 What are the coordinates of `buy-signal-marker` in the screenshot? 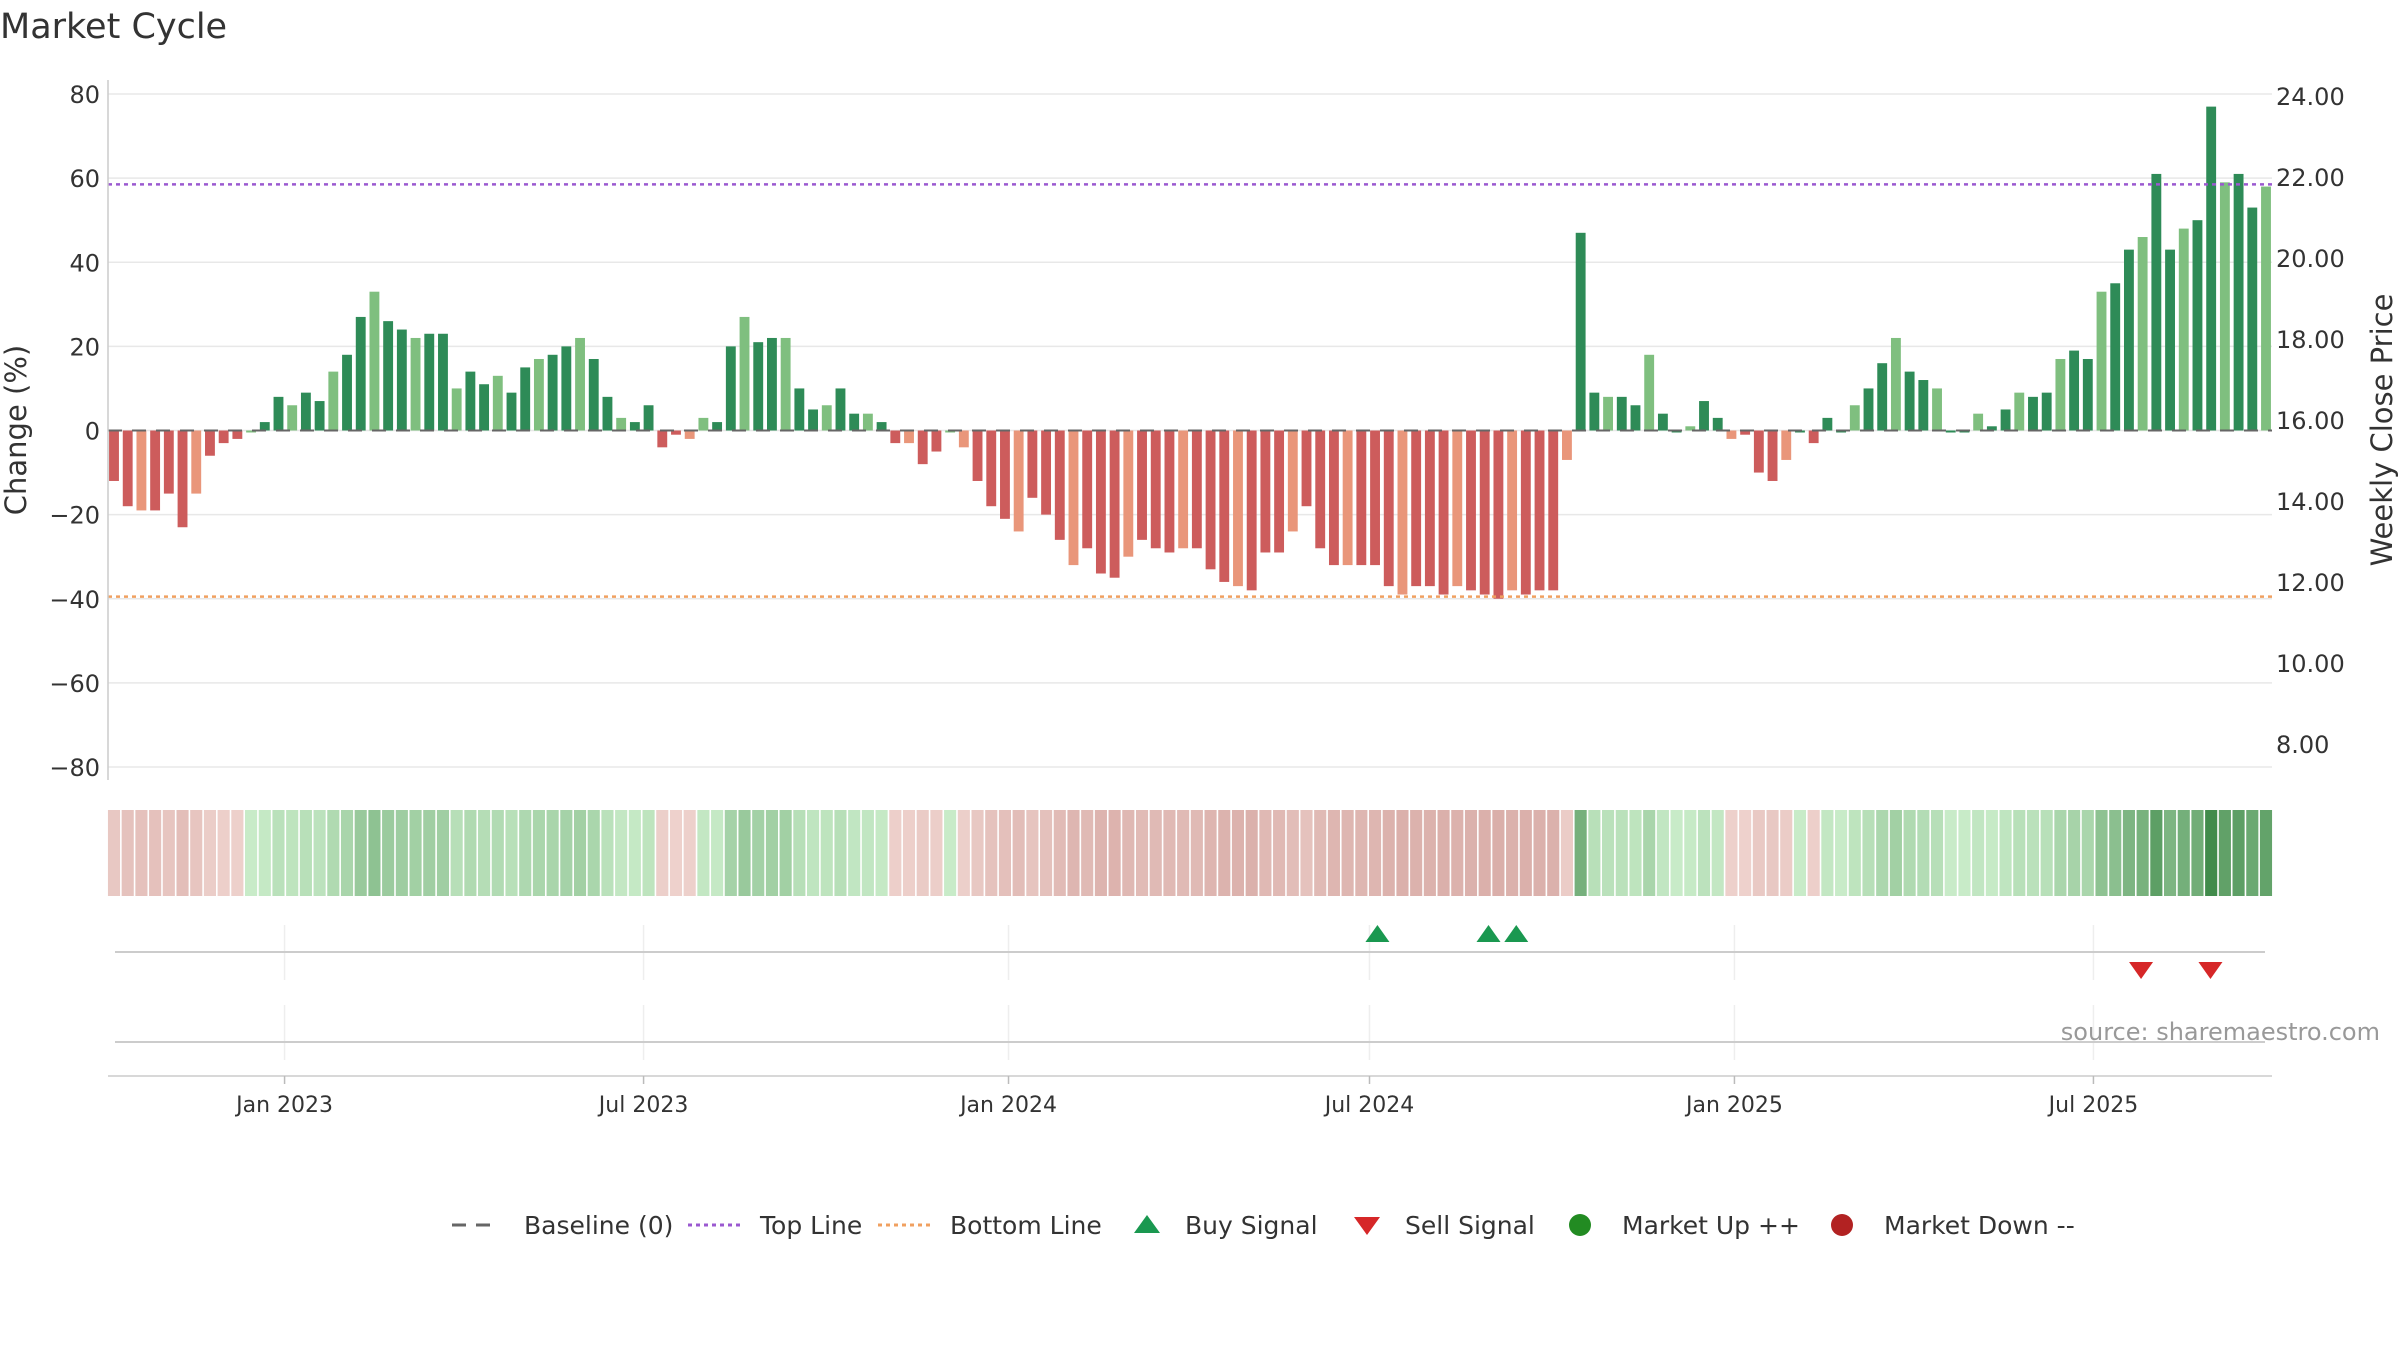 It's located at (1377, 933).